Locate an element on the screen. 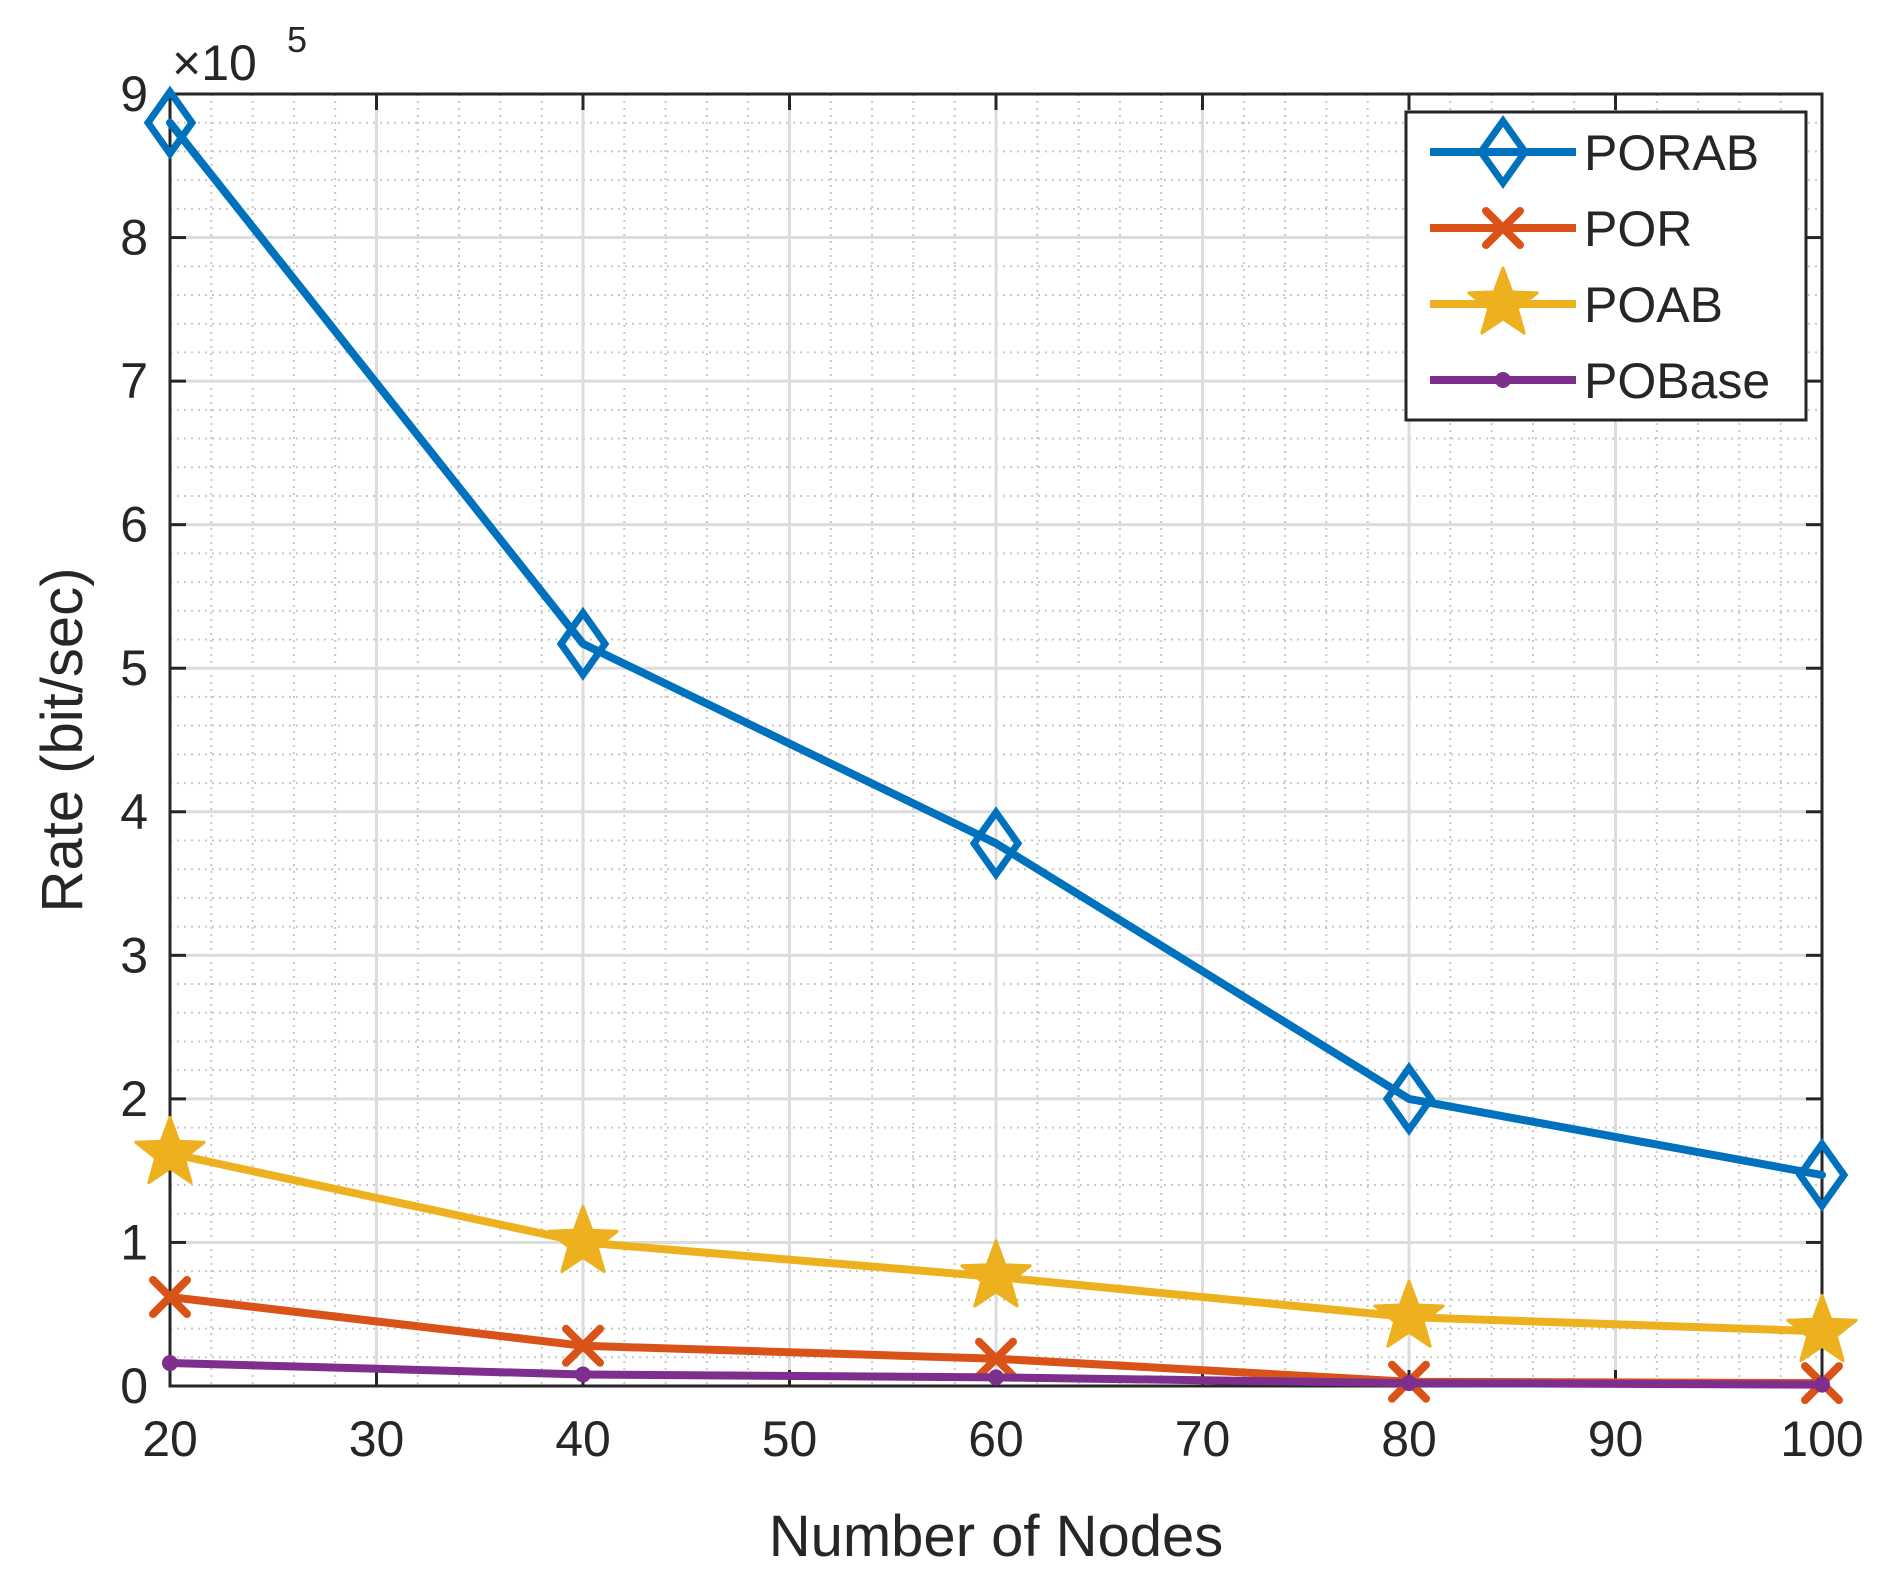 Image resolution: width=1884 pixels, height=1582 pixels. legend-entry-por: POR is located at coordinates (1561, 229).